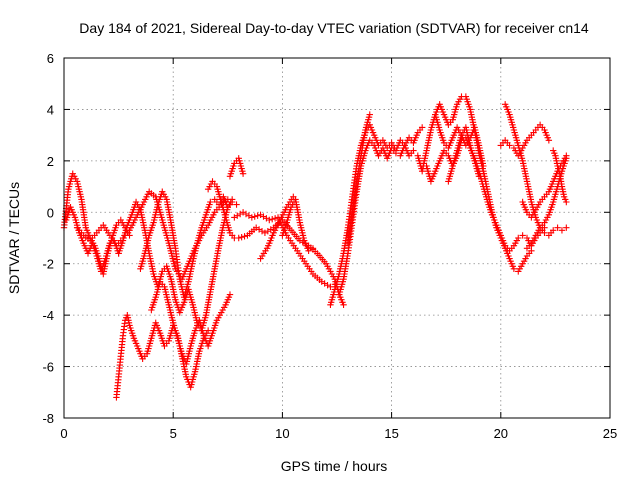 The height and width of the screenshot is (485, 640). Describe the element at coordinates (48, 238) in the screenshot. I see `y-tick-labels: -8 -6 -4 -2 0 2 4 6` at that location.